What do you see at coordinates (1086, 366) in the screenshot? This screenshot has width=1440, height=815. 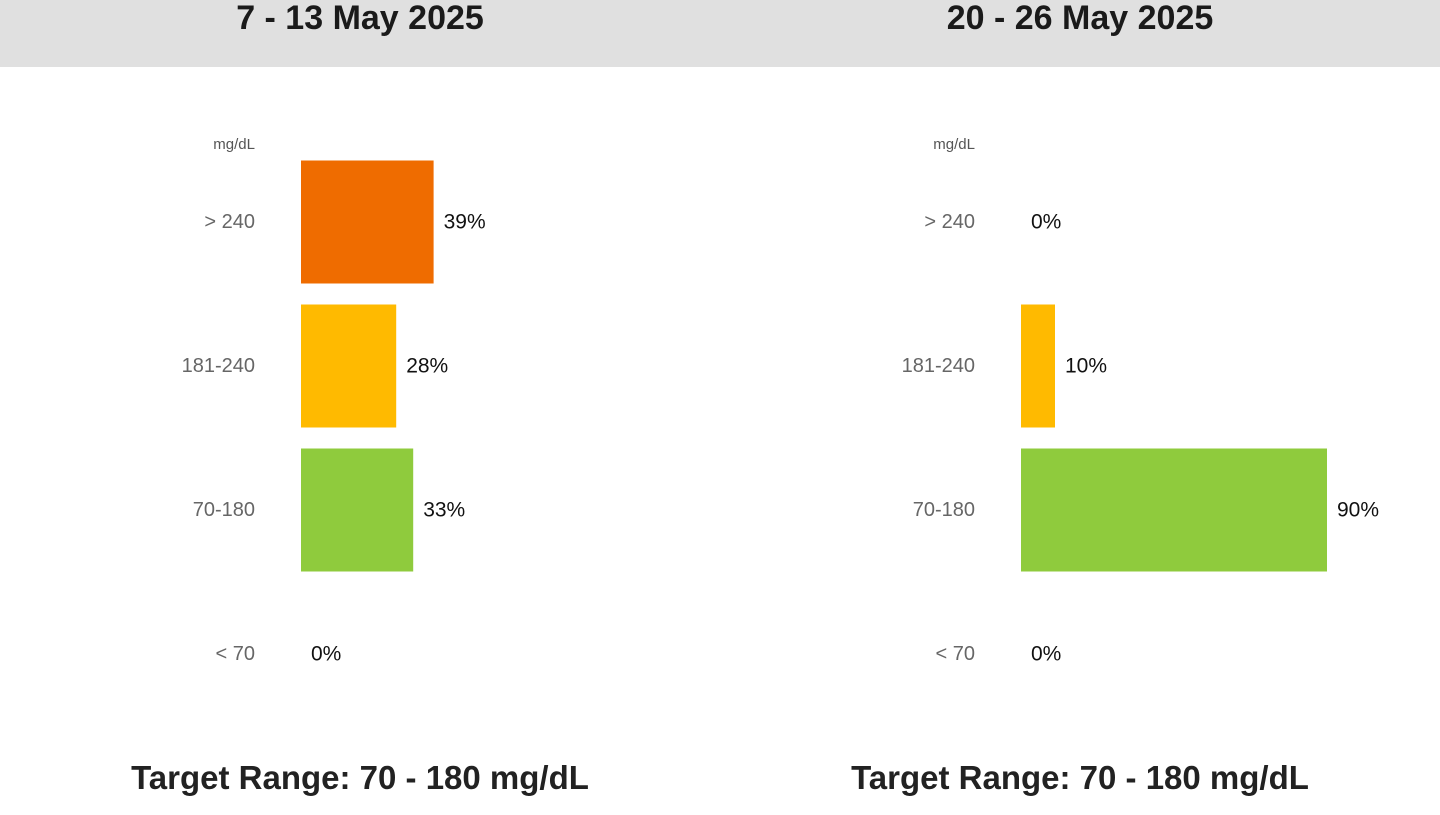 I see `value-label: 10%` at bounding box center [1086, 366].